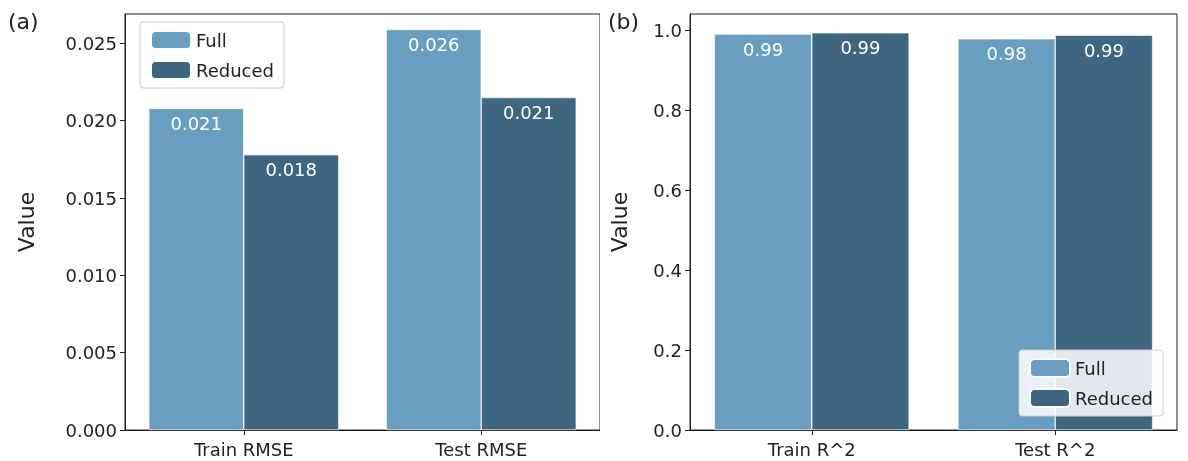  What do you see at coordinates (91, 43) in the screenshot?
I see `y-tick-label: 0.025` at bounding box center [91, 43].